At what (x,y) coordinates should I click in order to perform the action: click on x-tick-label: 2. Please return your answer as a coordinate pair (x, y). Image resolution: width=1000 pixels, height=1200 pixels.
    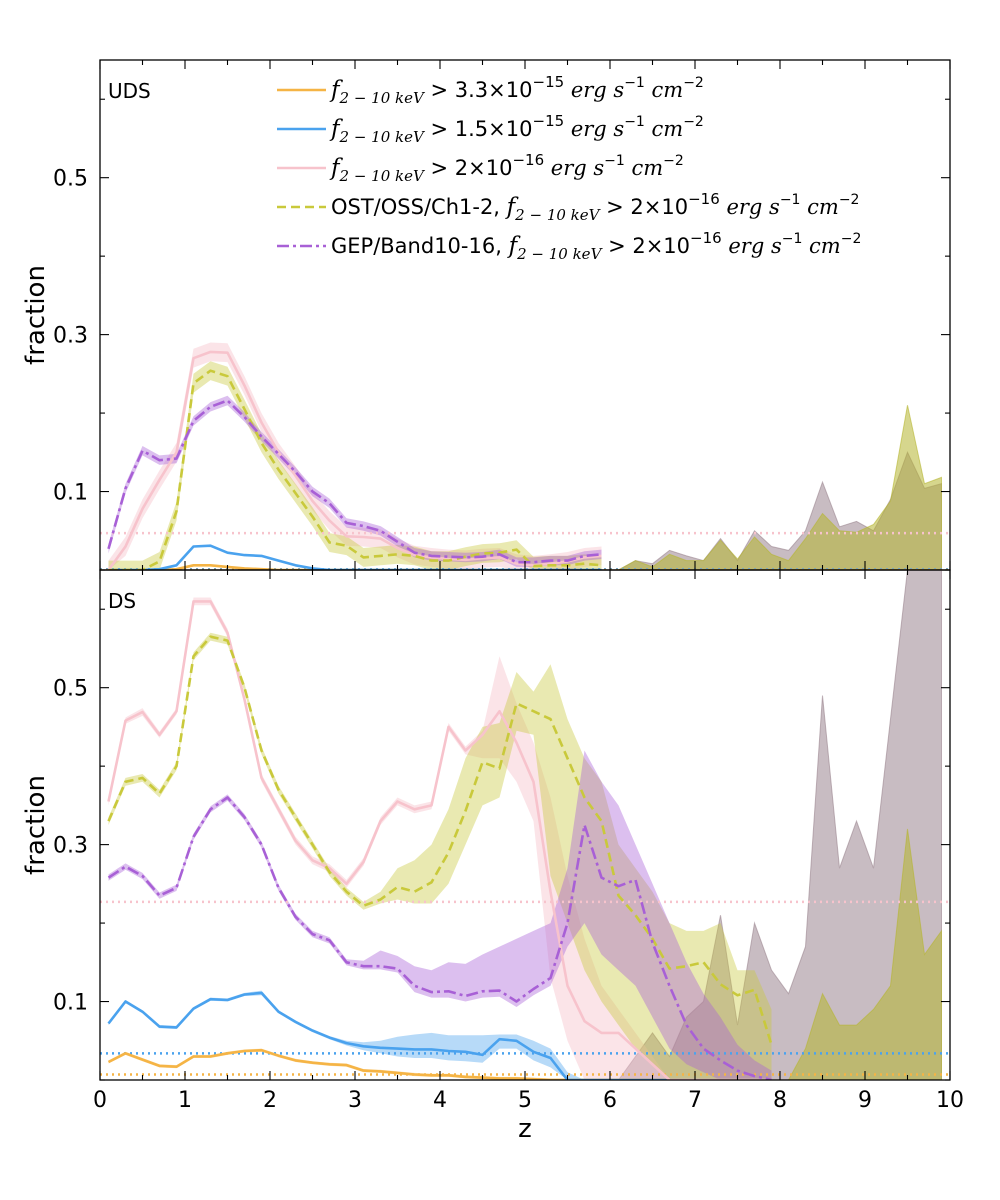
    Looking at the image, I should click on (270, 1100).